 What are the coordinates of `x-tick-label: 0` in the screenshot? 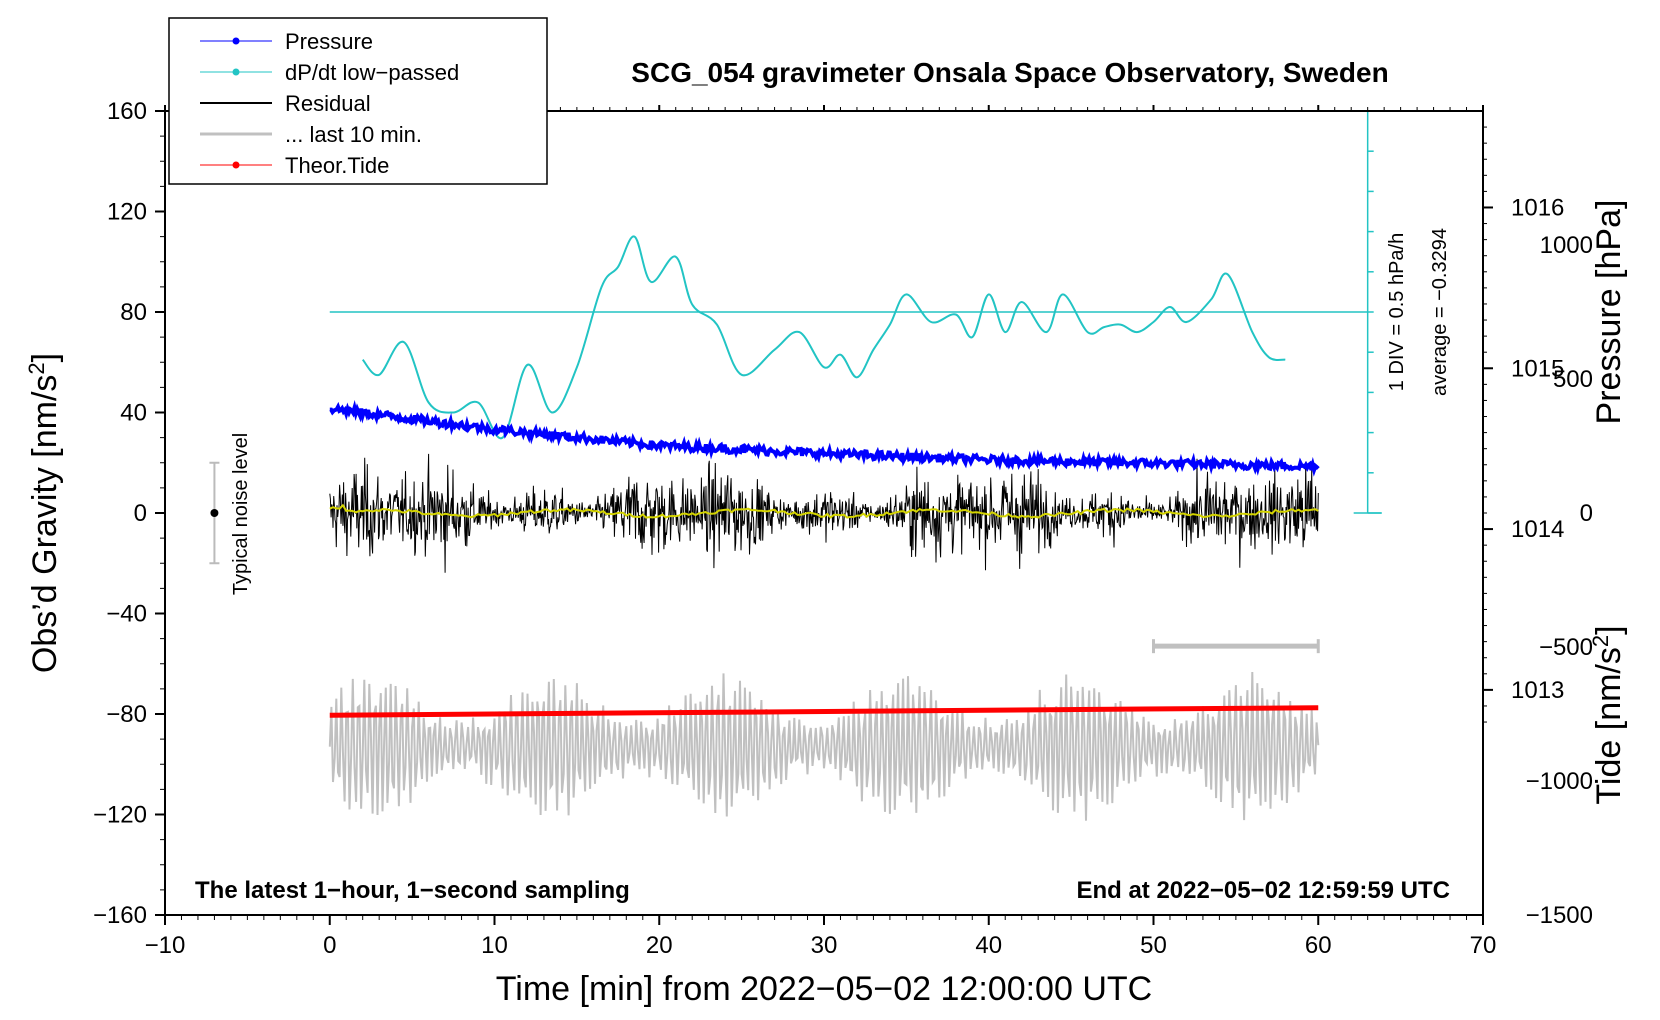 It's located at (329, 945).